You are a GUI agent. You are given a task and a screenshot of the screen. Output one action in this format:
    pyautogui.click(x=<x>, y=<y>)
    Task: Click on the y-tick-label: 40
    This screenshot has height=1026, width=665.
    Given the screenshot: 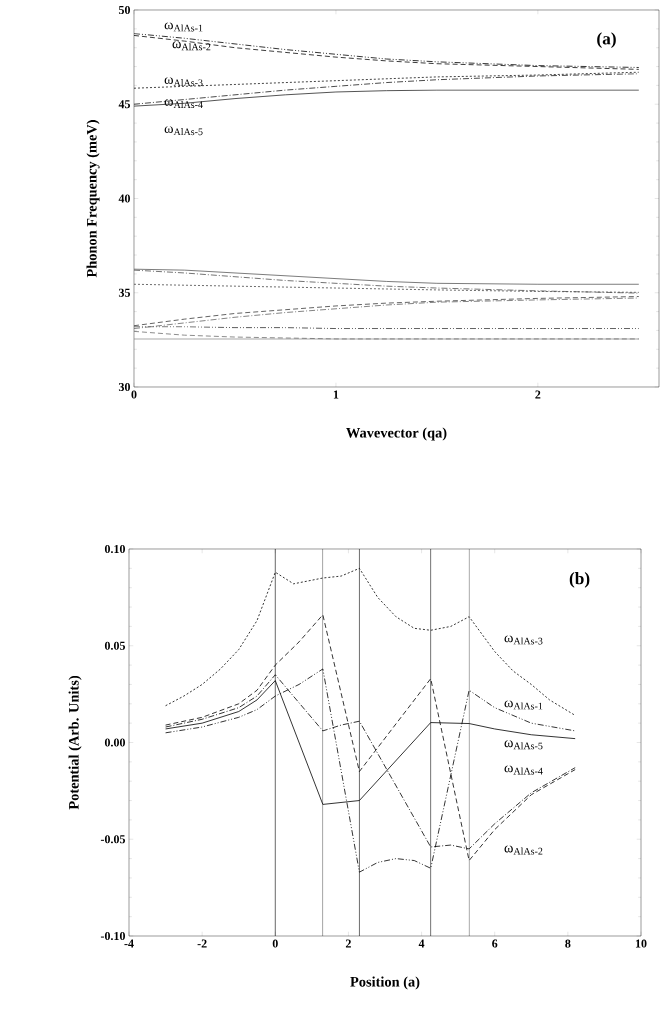 What is the action you would take?
    pyautogui.click(x=124, y=198)
    